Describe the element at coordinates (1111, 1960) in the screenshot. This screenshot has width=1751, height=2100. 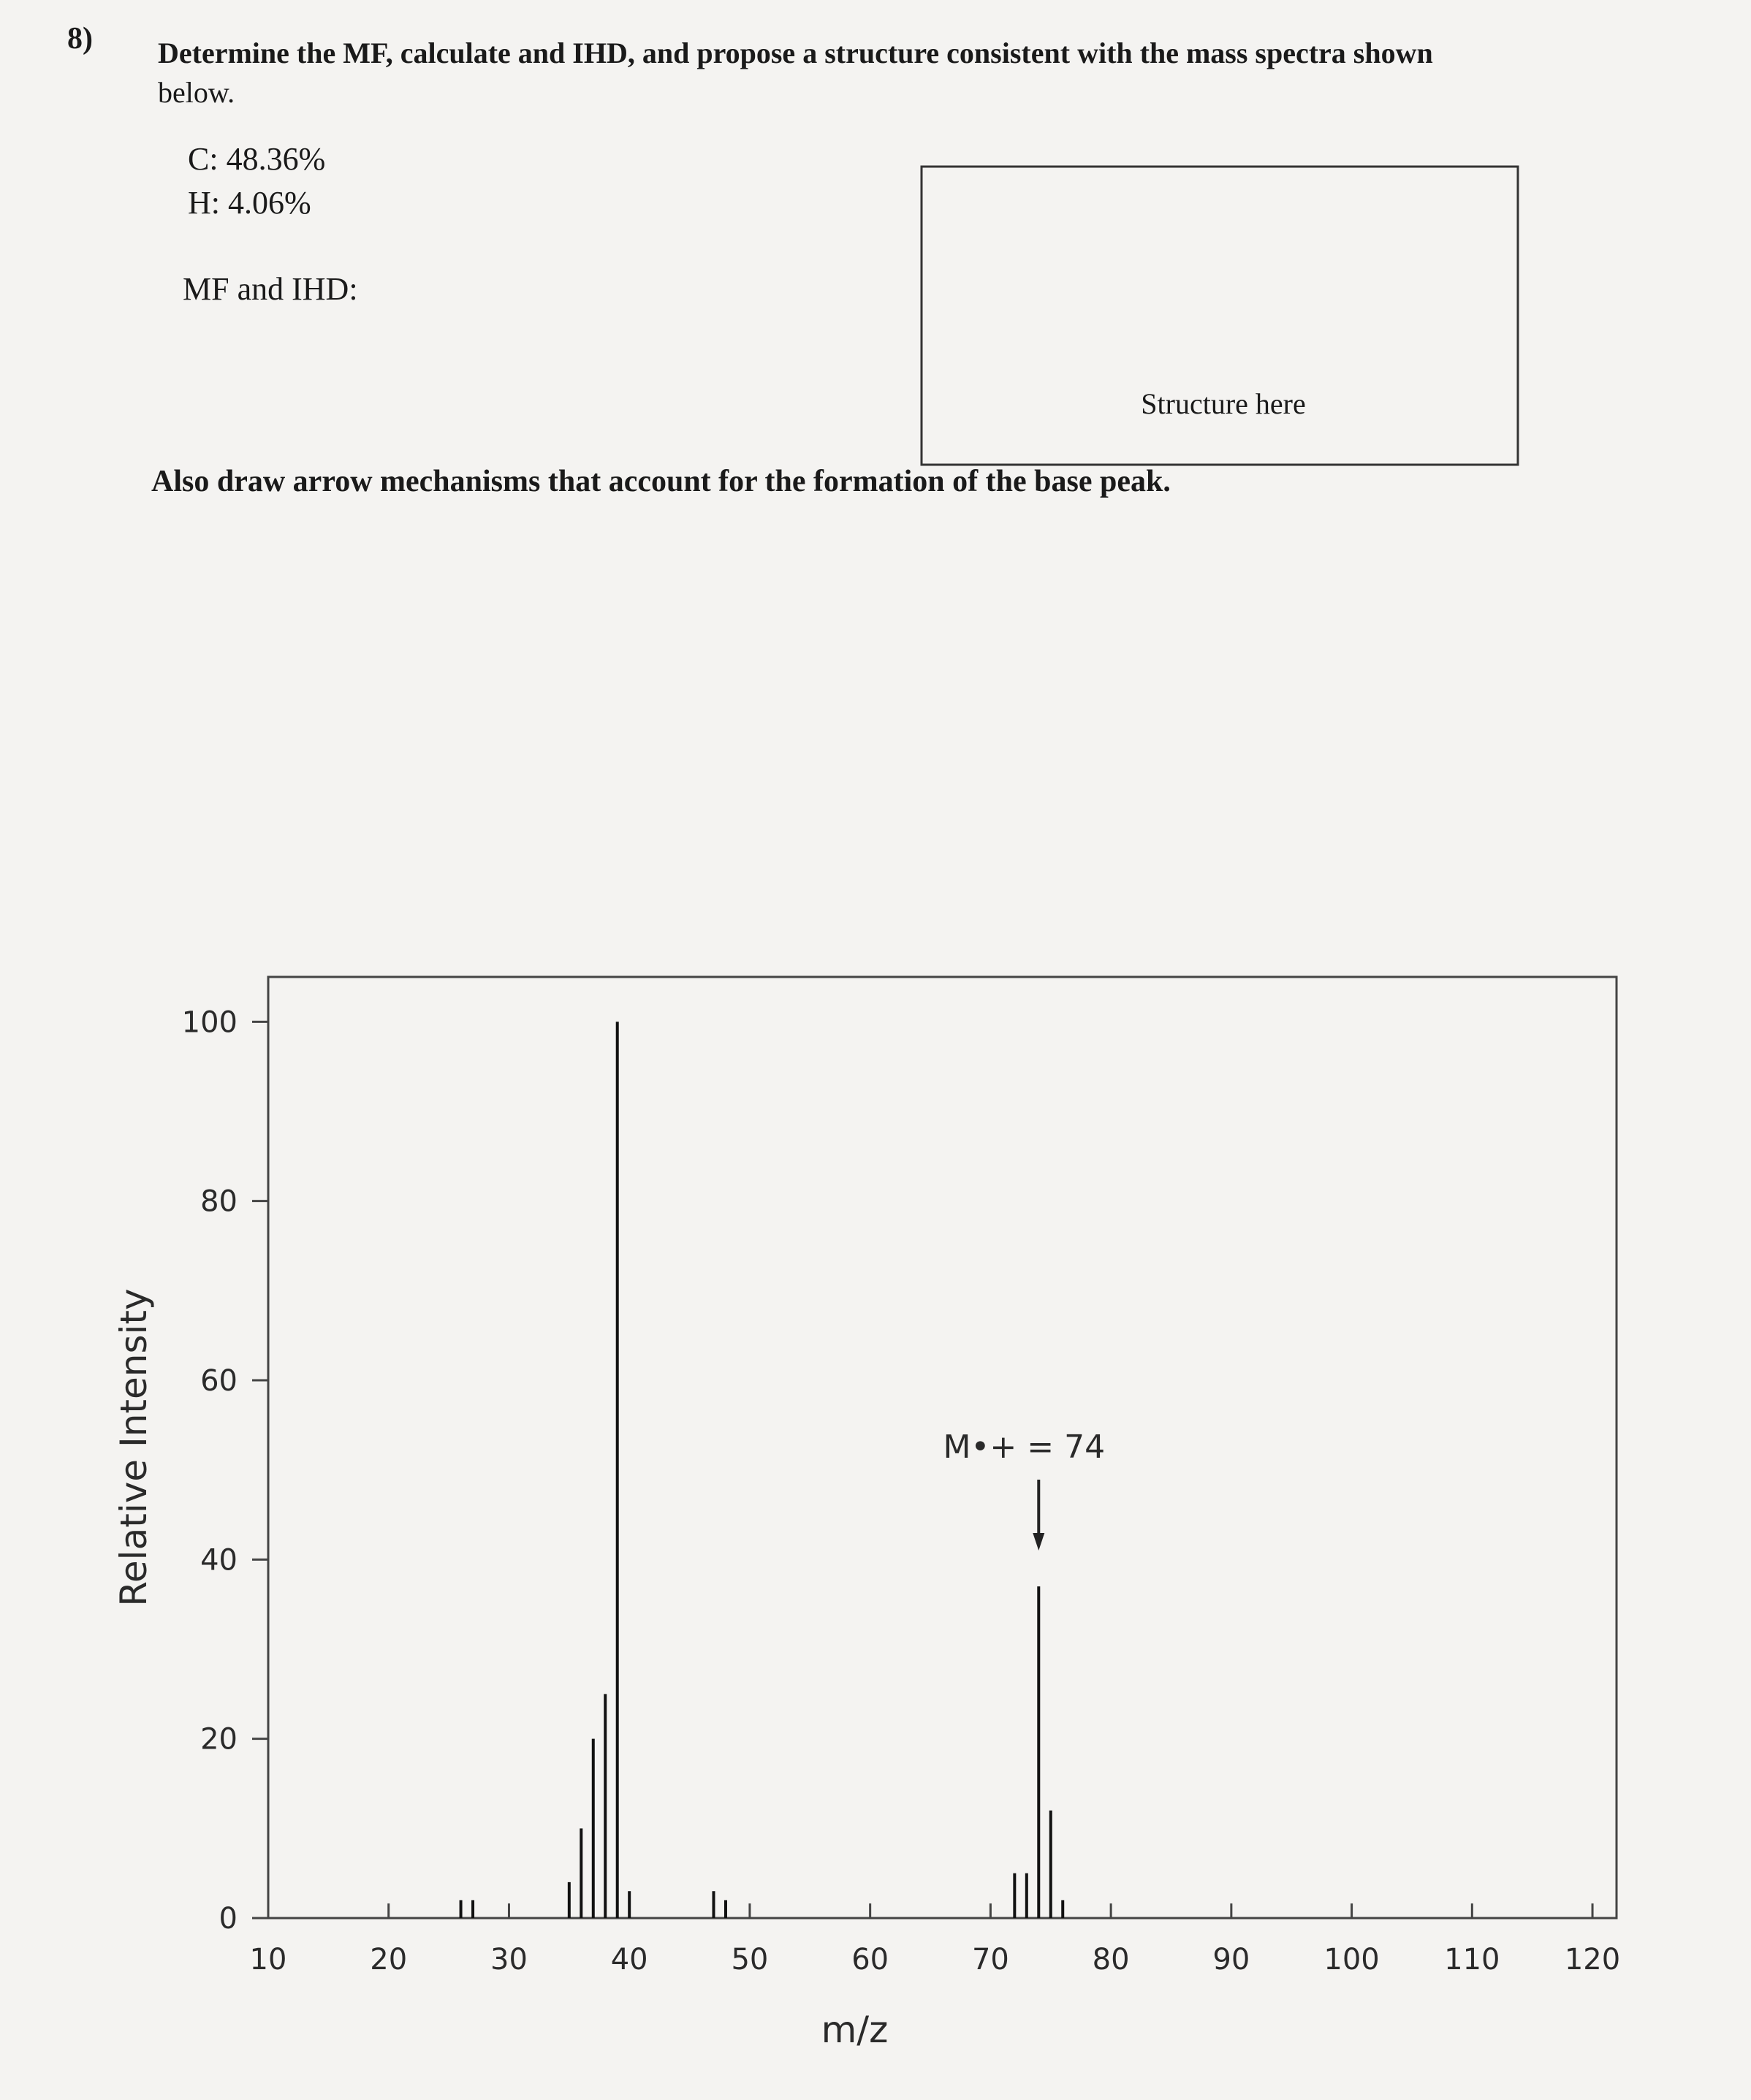
I see `x-tick-label: 80` at that location.